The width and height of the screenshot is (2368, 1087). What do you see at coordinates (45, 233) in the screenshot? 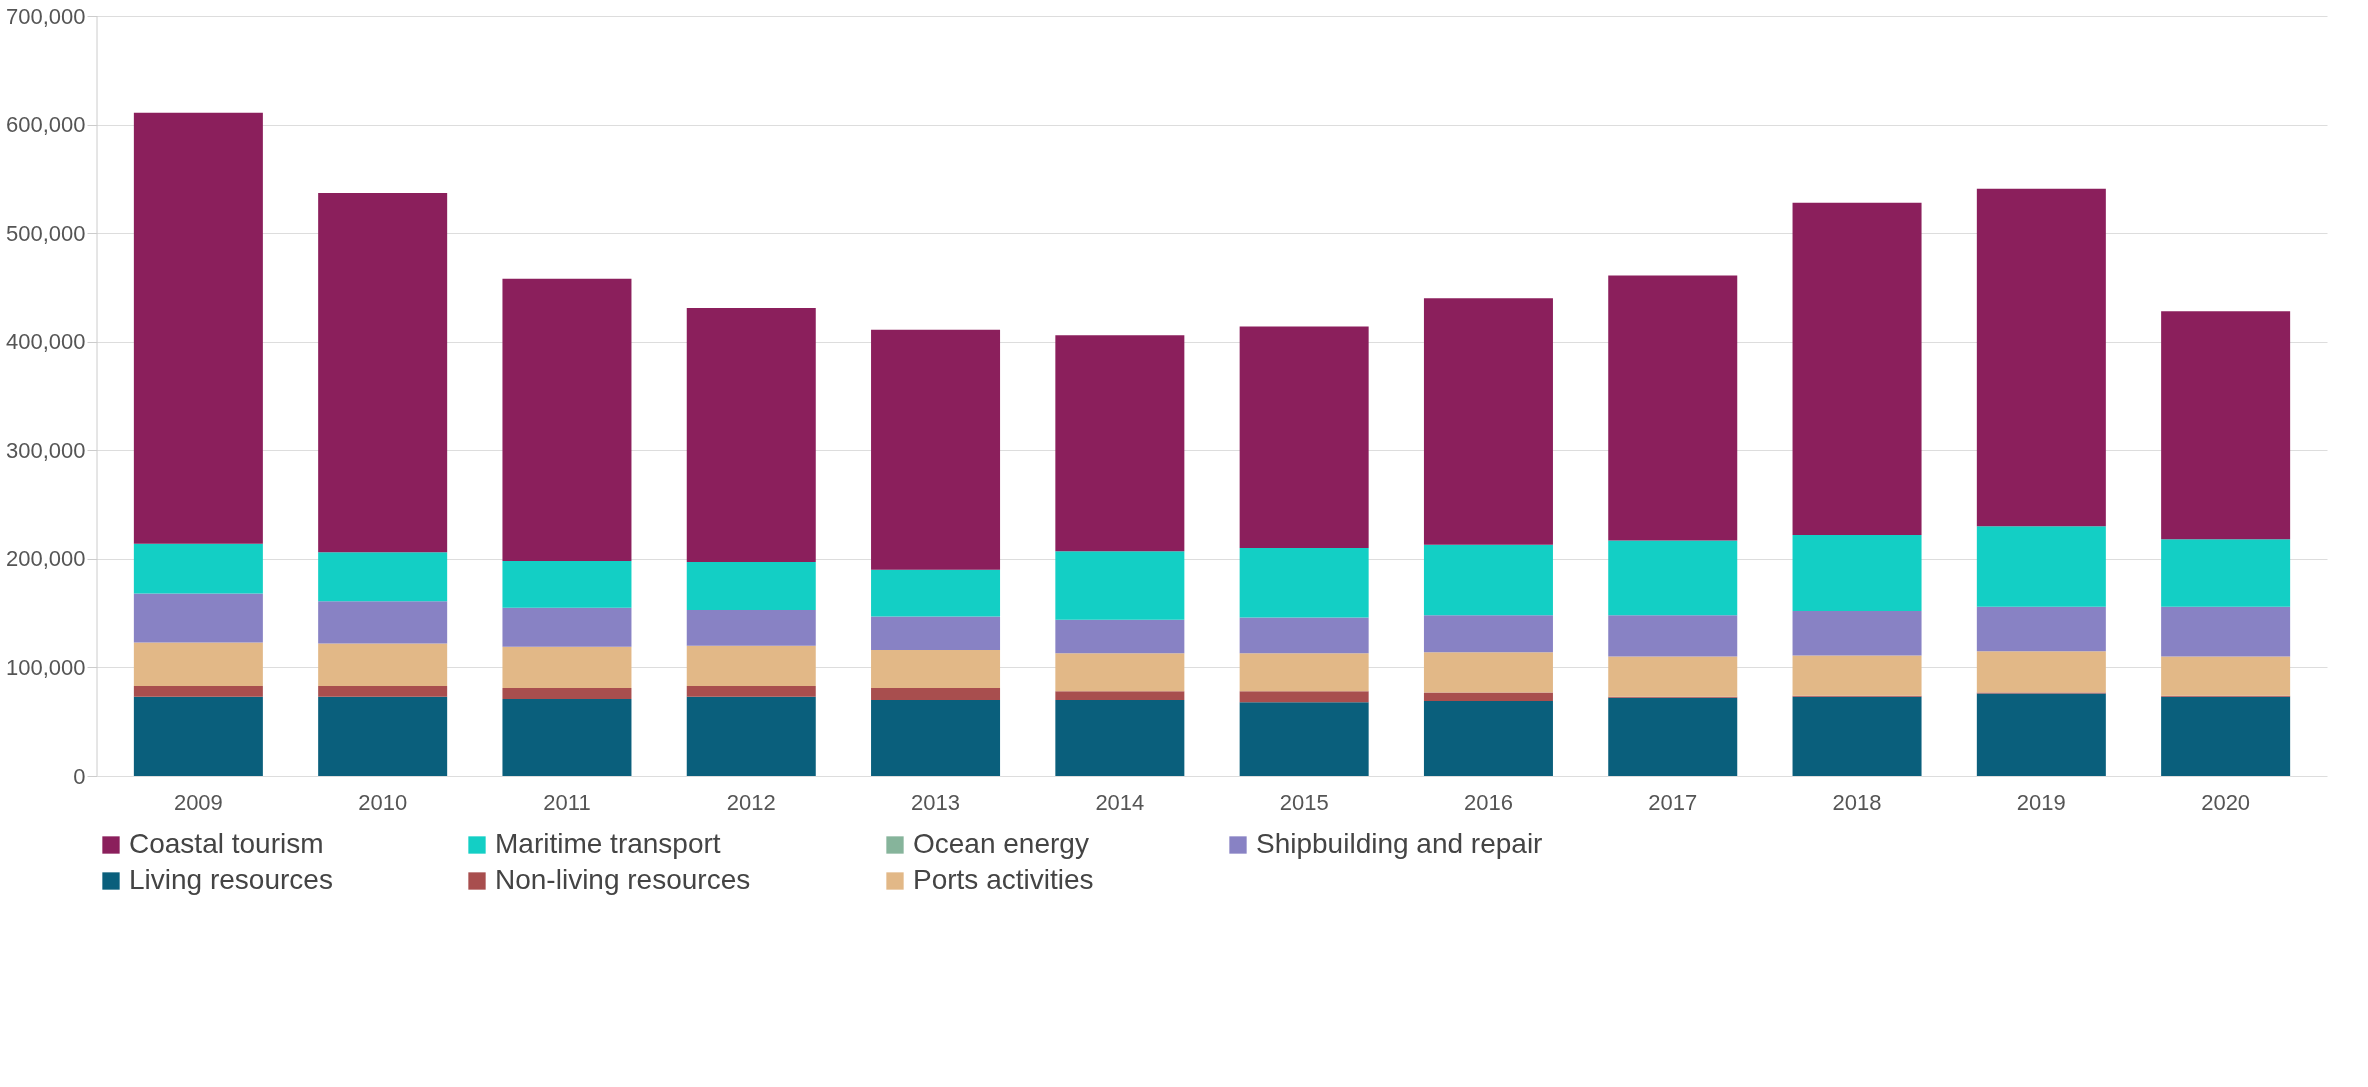
I see `y-tick-label: 500,000` at bounding box center [45, 233].